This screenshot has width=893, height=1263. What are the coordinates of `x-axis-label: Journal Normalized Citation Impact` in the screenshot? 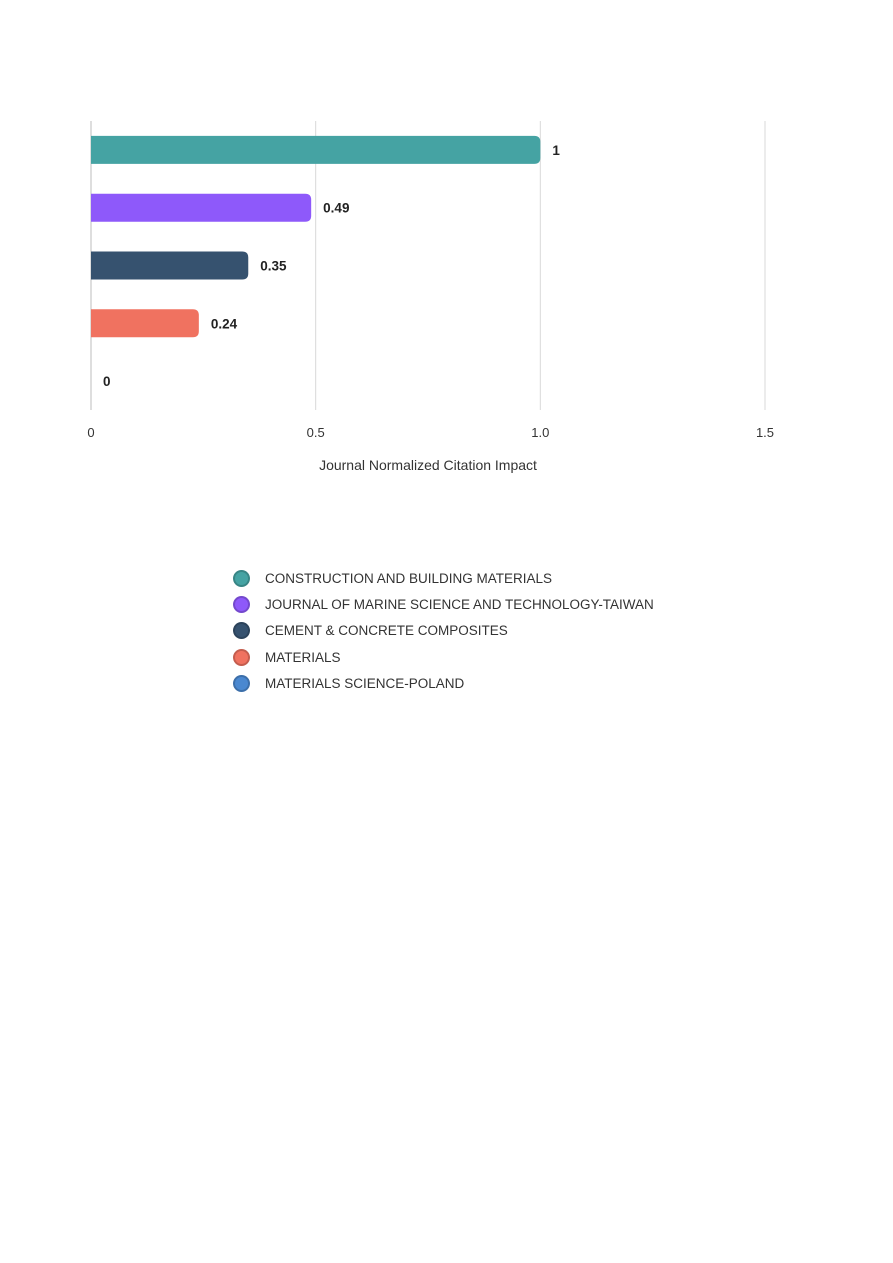 It's located at (428, 465).